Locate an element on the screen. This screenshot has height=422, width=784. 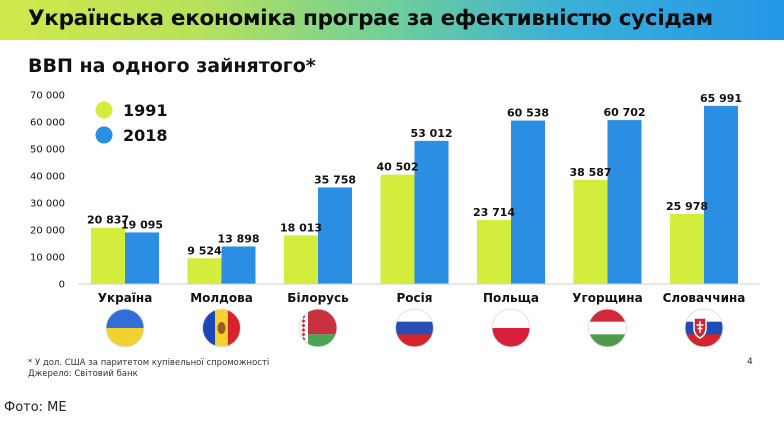
legend-label: 1991 is located at coordinates (145, 110).